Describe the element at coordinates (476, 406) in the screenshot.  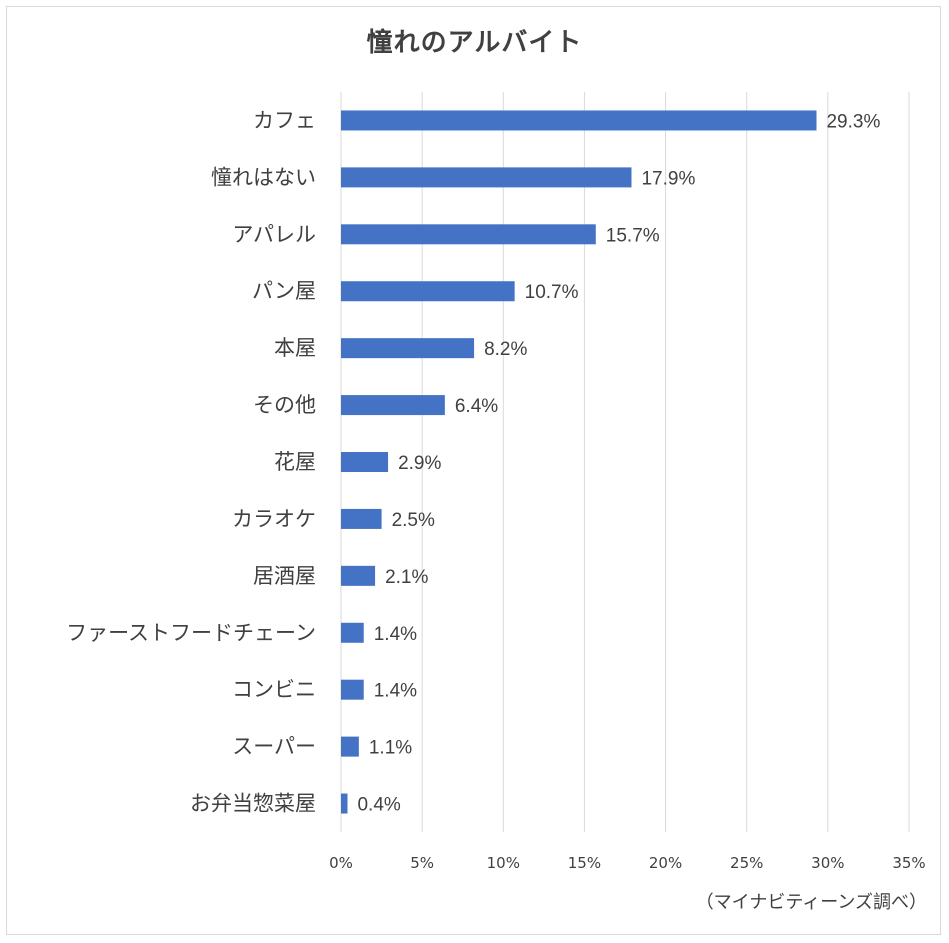
I see `data-label: 6.4%` at that location.